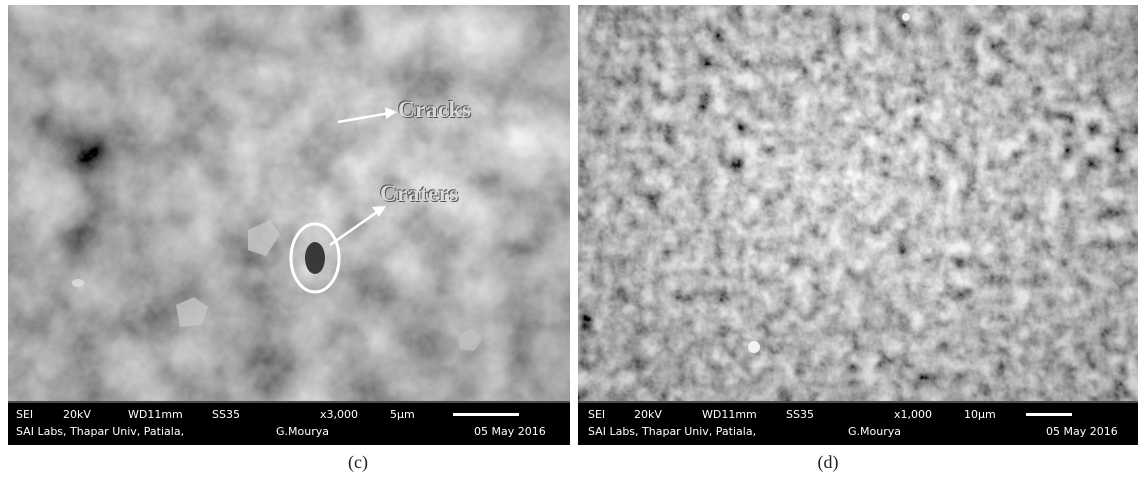 The width and height of the screenshot is (1138, 479). I want to click on panel-caption-c: (c), so click(358, 462).